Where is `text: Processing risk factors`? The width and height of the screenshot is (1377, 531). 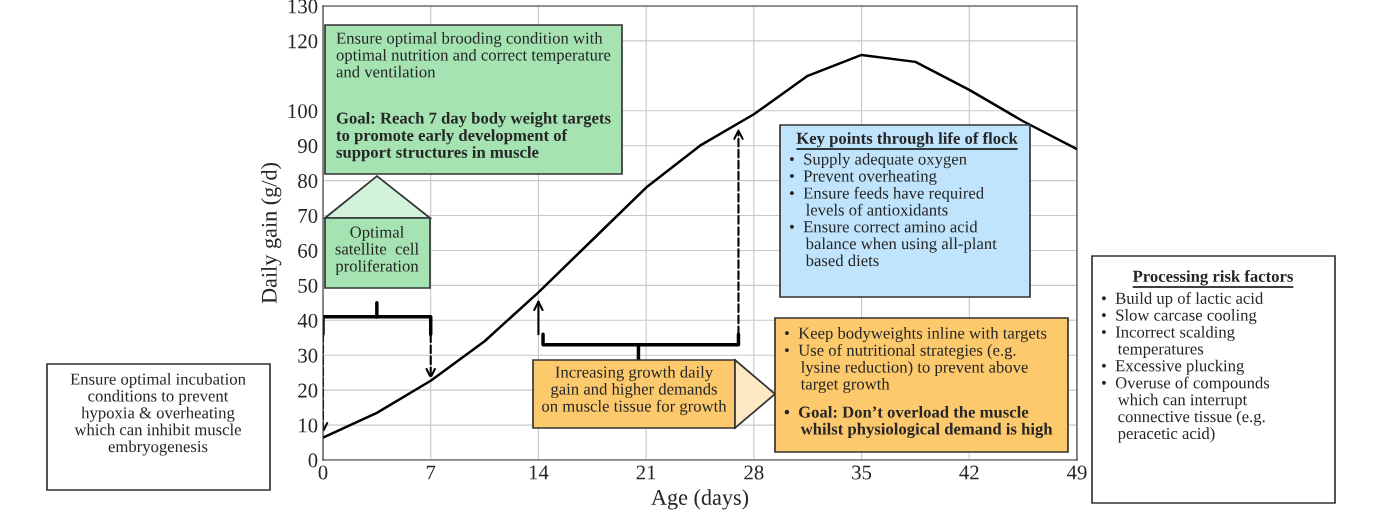
text: Processing risk factors is located at coordinates (1212, 278).